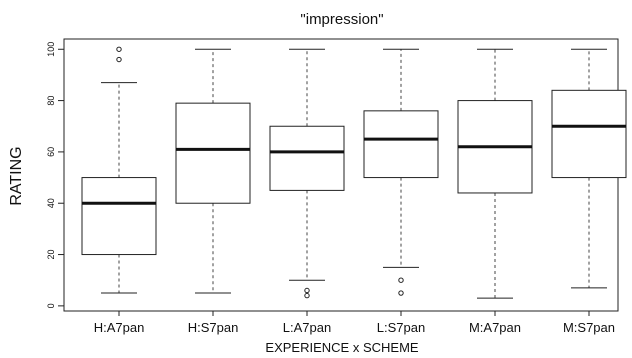  I want to click on y-tick-label: 20, so click(51, 255).